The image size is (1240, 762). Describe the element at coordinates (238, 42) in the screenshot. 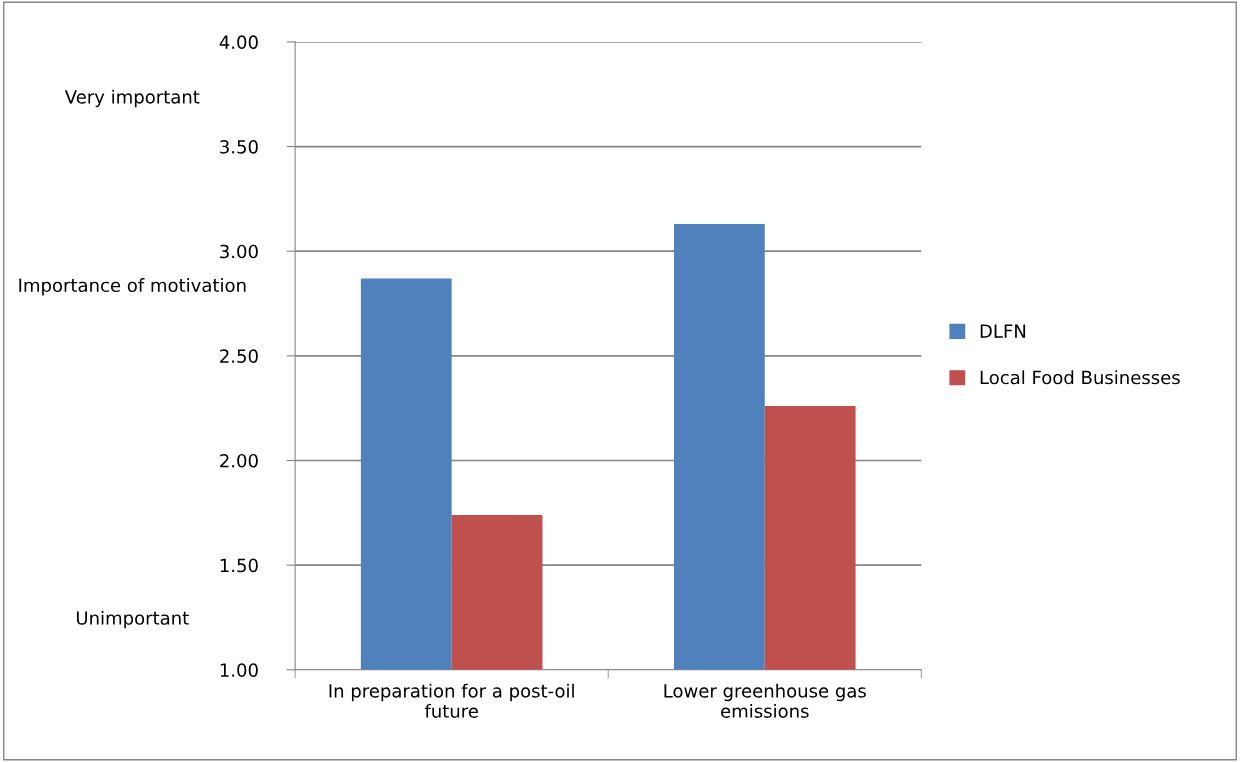

I see `y-tick-label: 4.00` at that location.